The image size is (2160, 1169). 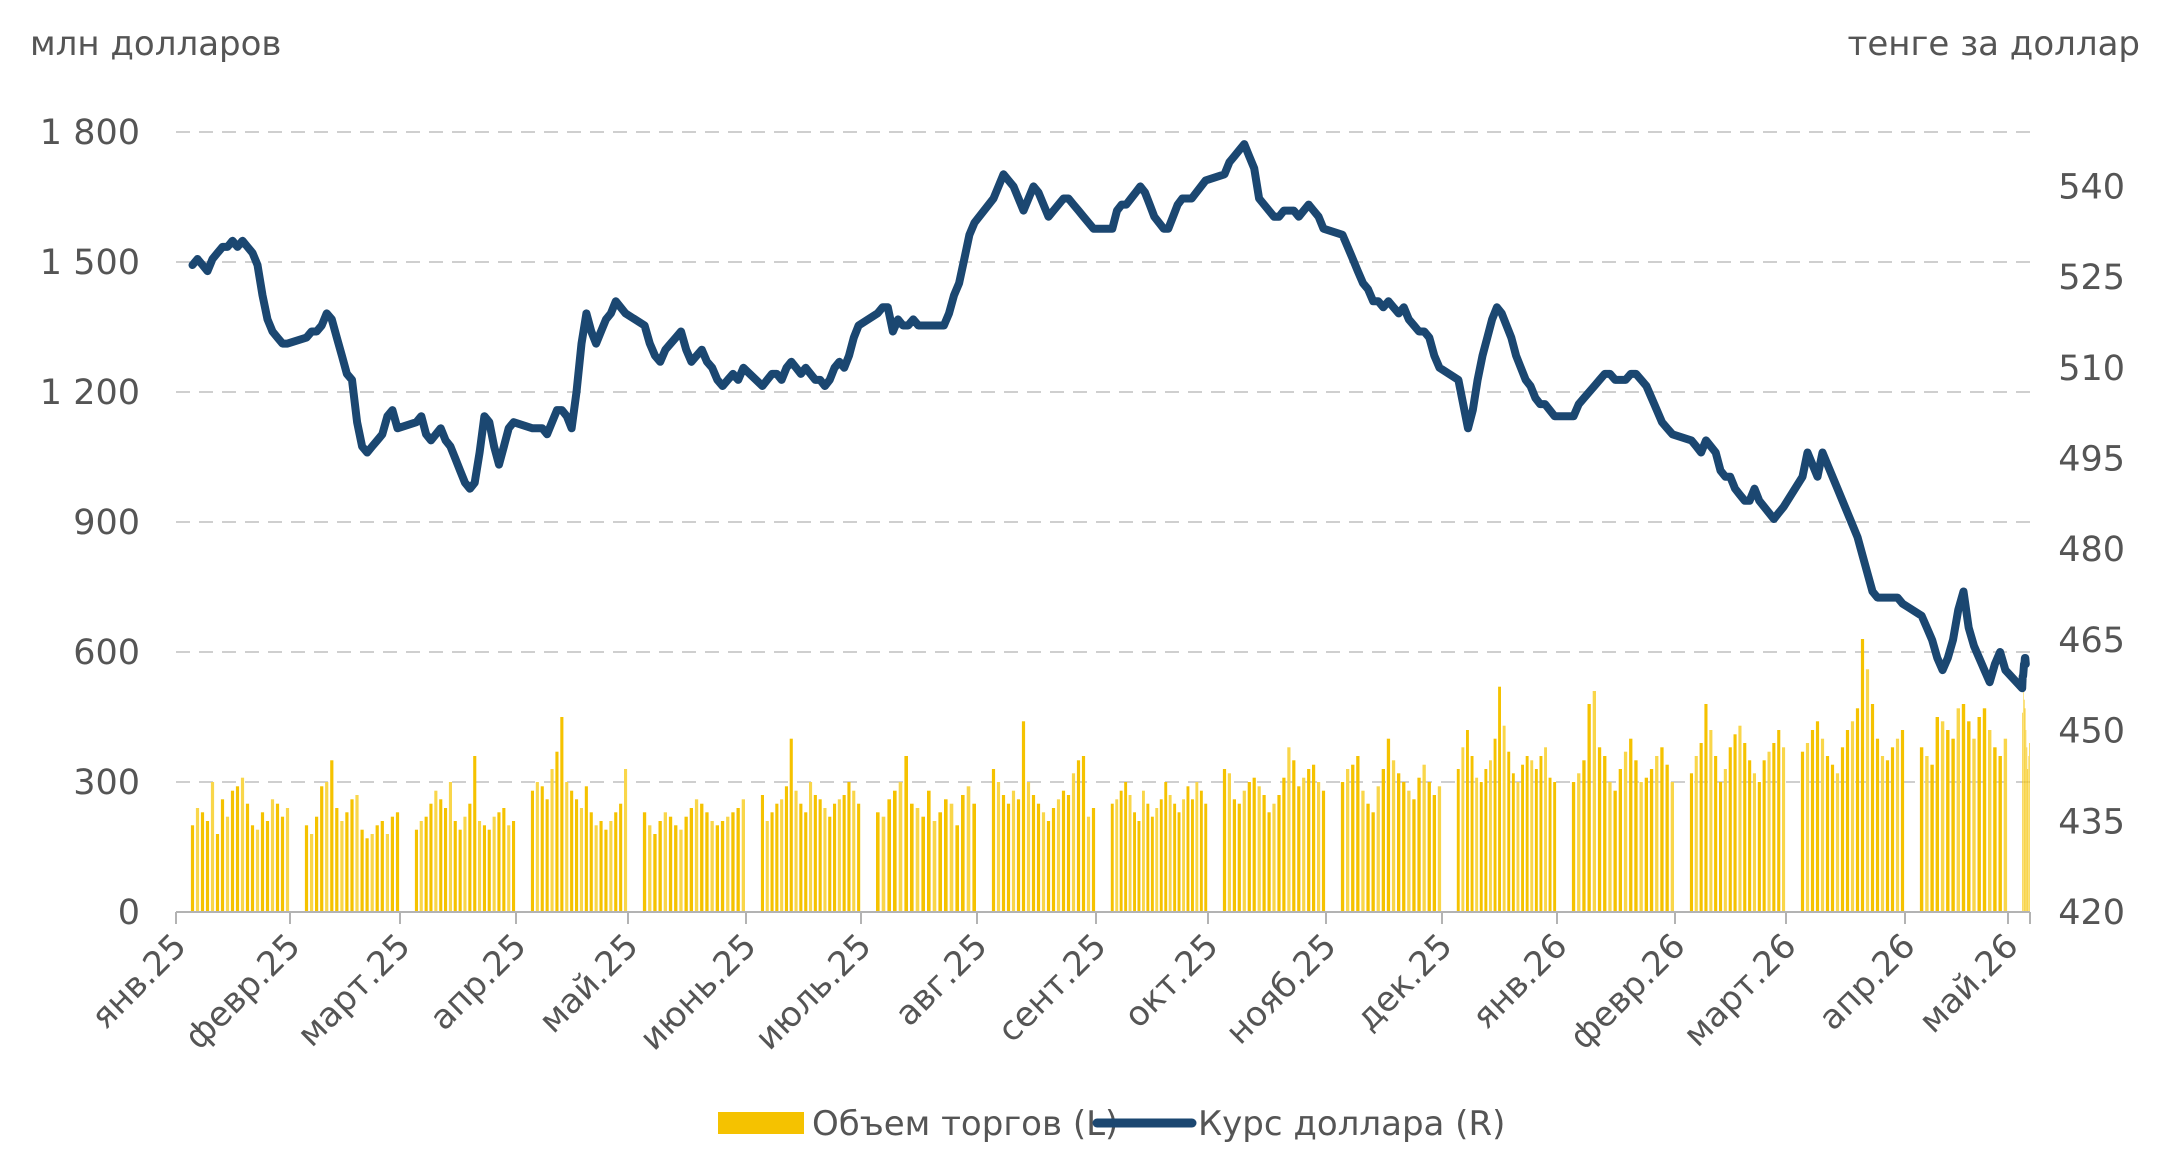 What do you see at coordinates (90, 263) in the screenshot?
I see `left-tick-label: 1 500` at bounding box center [90, 263].